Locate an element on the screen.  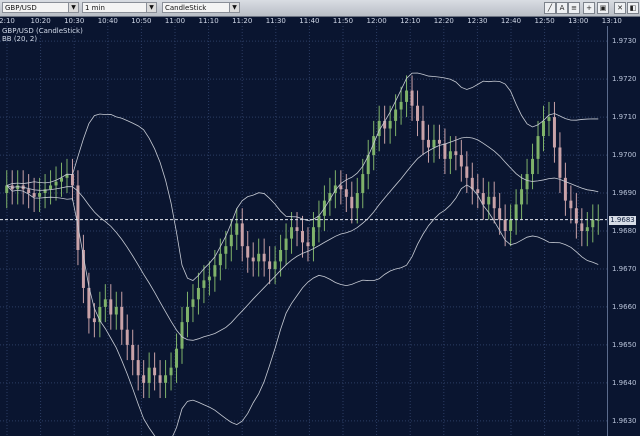
chart-legend-title: GBP/USD (CandleStick) is located at coordinates (42, 31).